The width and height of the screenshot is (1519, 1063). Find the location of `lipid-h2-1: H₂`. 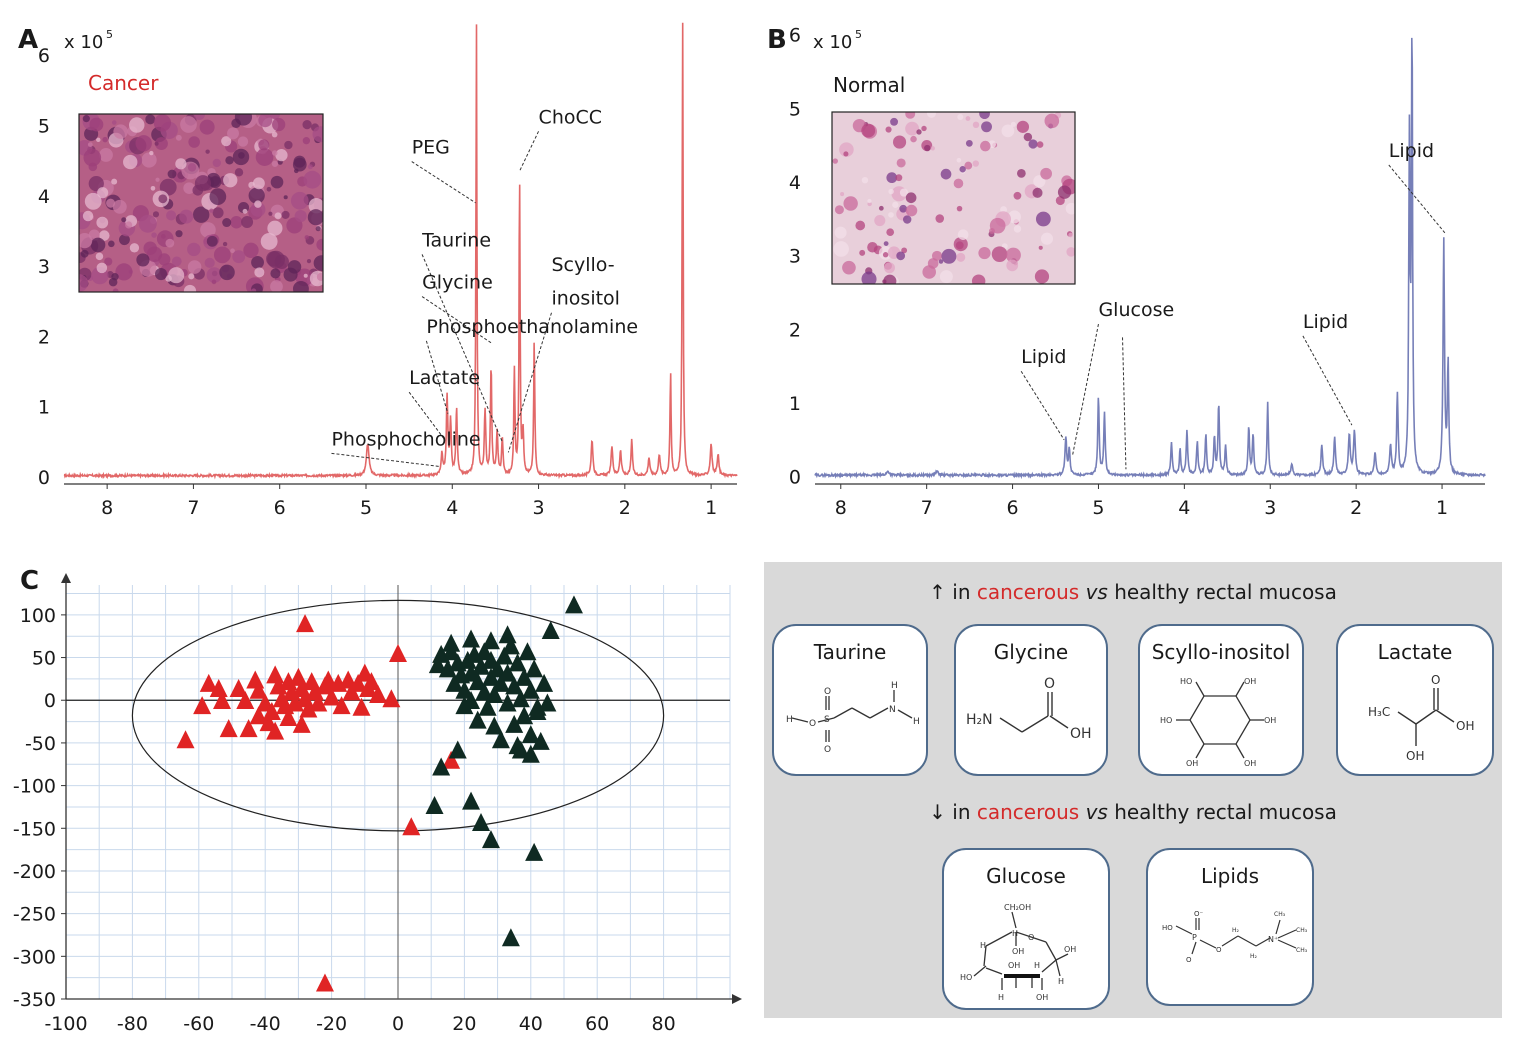

lipid-h2-1: H₂ is located at coordinates (1236, 930).